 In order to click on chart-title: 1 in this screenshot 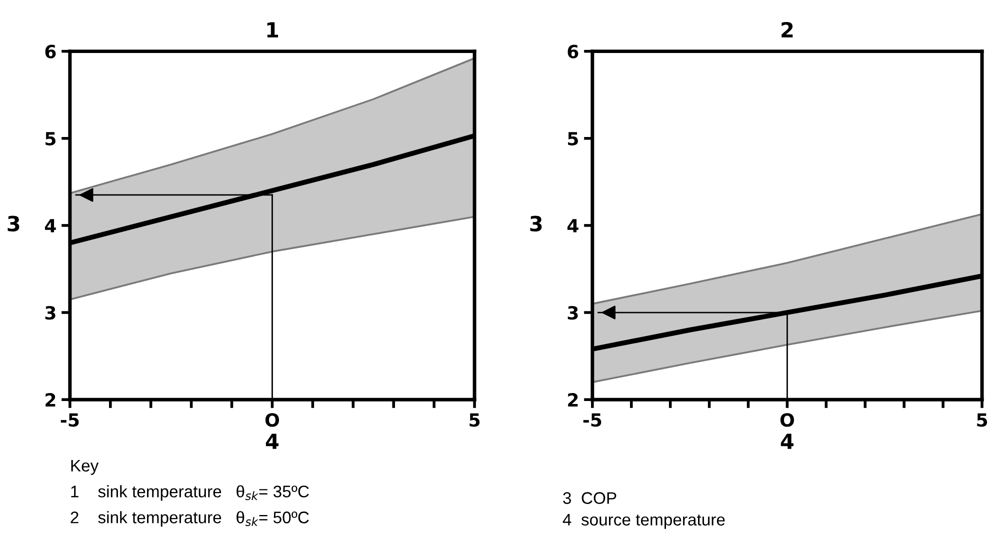, I will do `click(272, 30)`.